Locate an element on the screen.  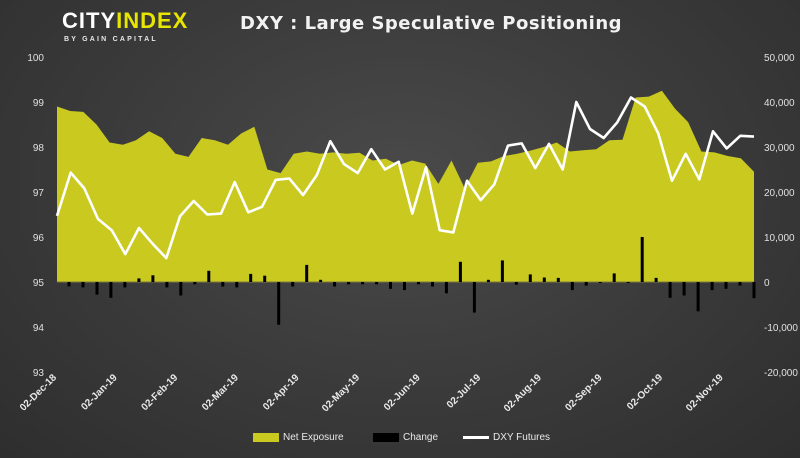
right-axis-tick: 10,000 is located at coordinates (779, 238).